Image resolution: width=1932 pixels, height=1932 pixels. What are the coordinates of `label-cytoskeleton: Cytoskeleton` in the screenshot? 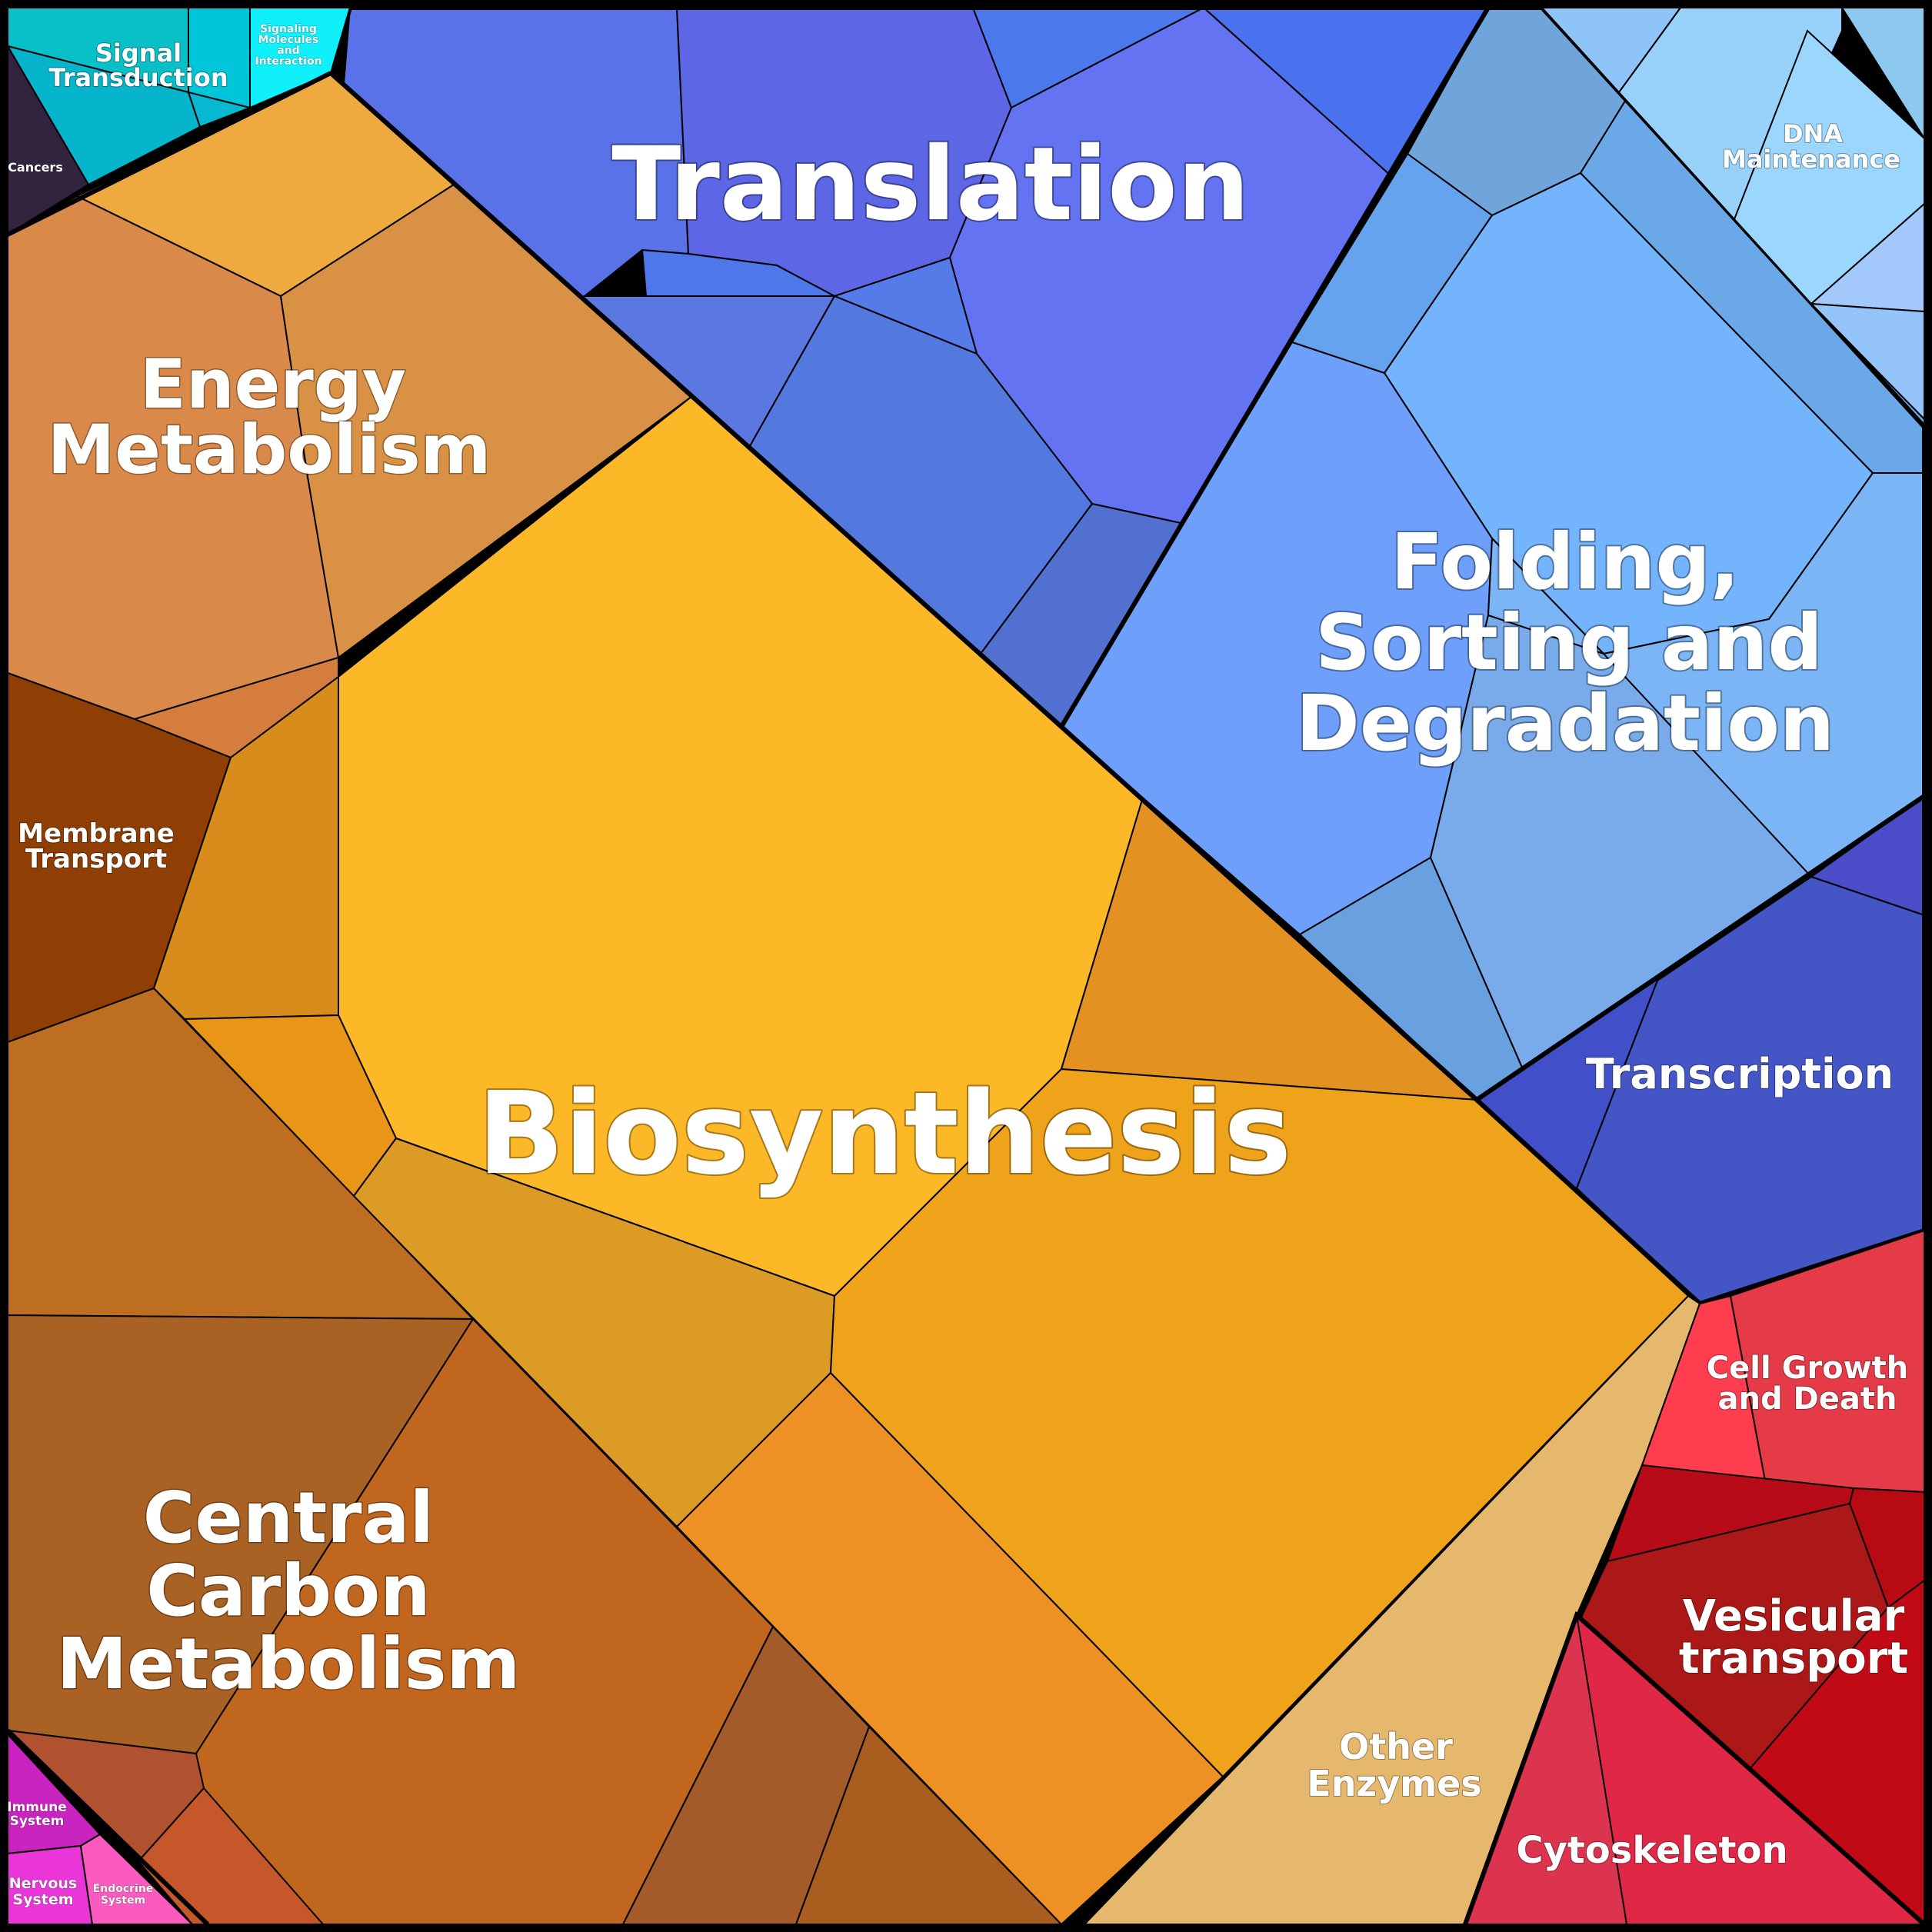 It's located at (1651, 1850).